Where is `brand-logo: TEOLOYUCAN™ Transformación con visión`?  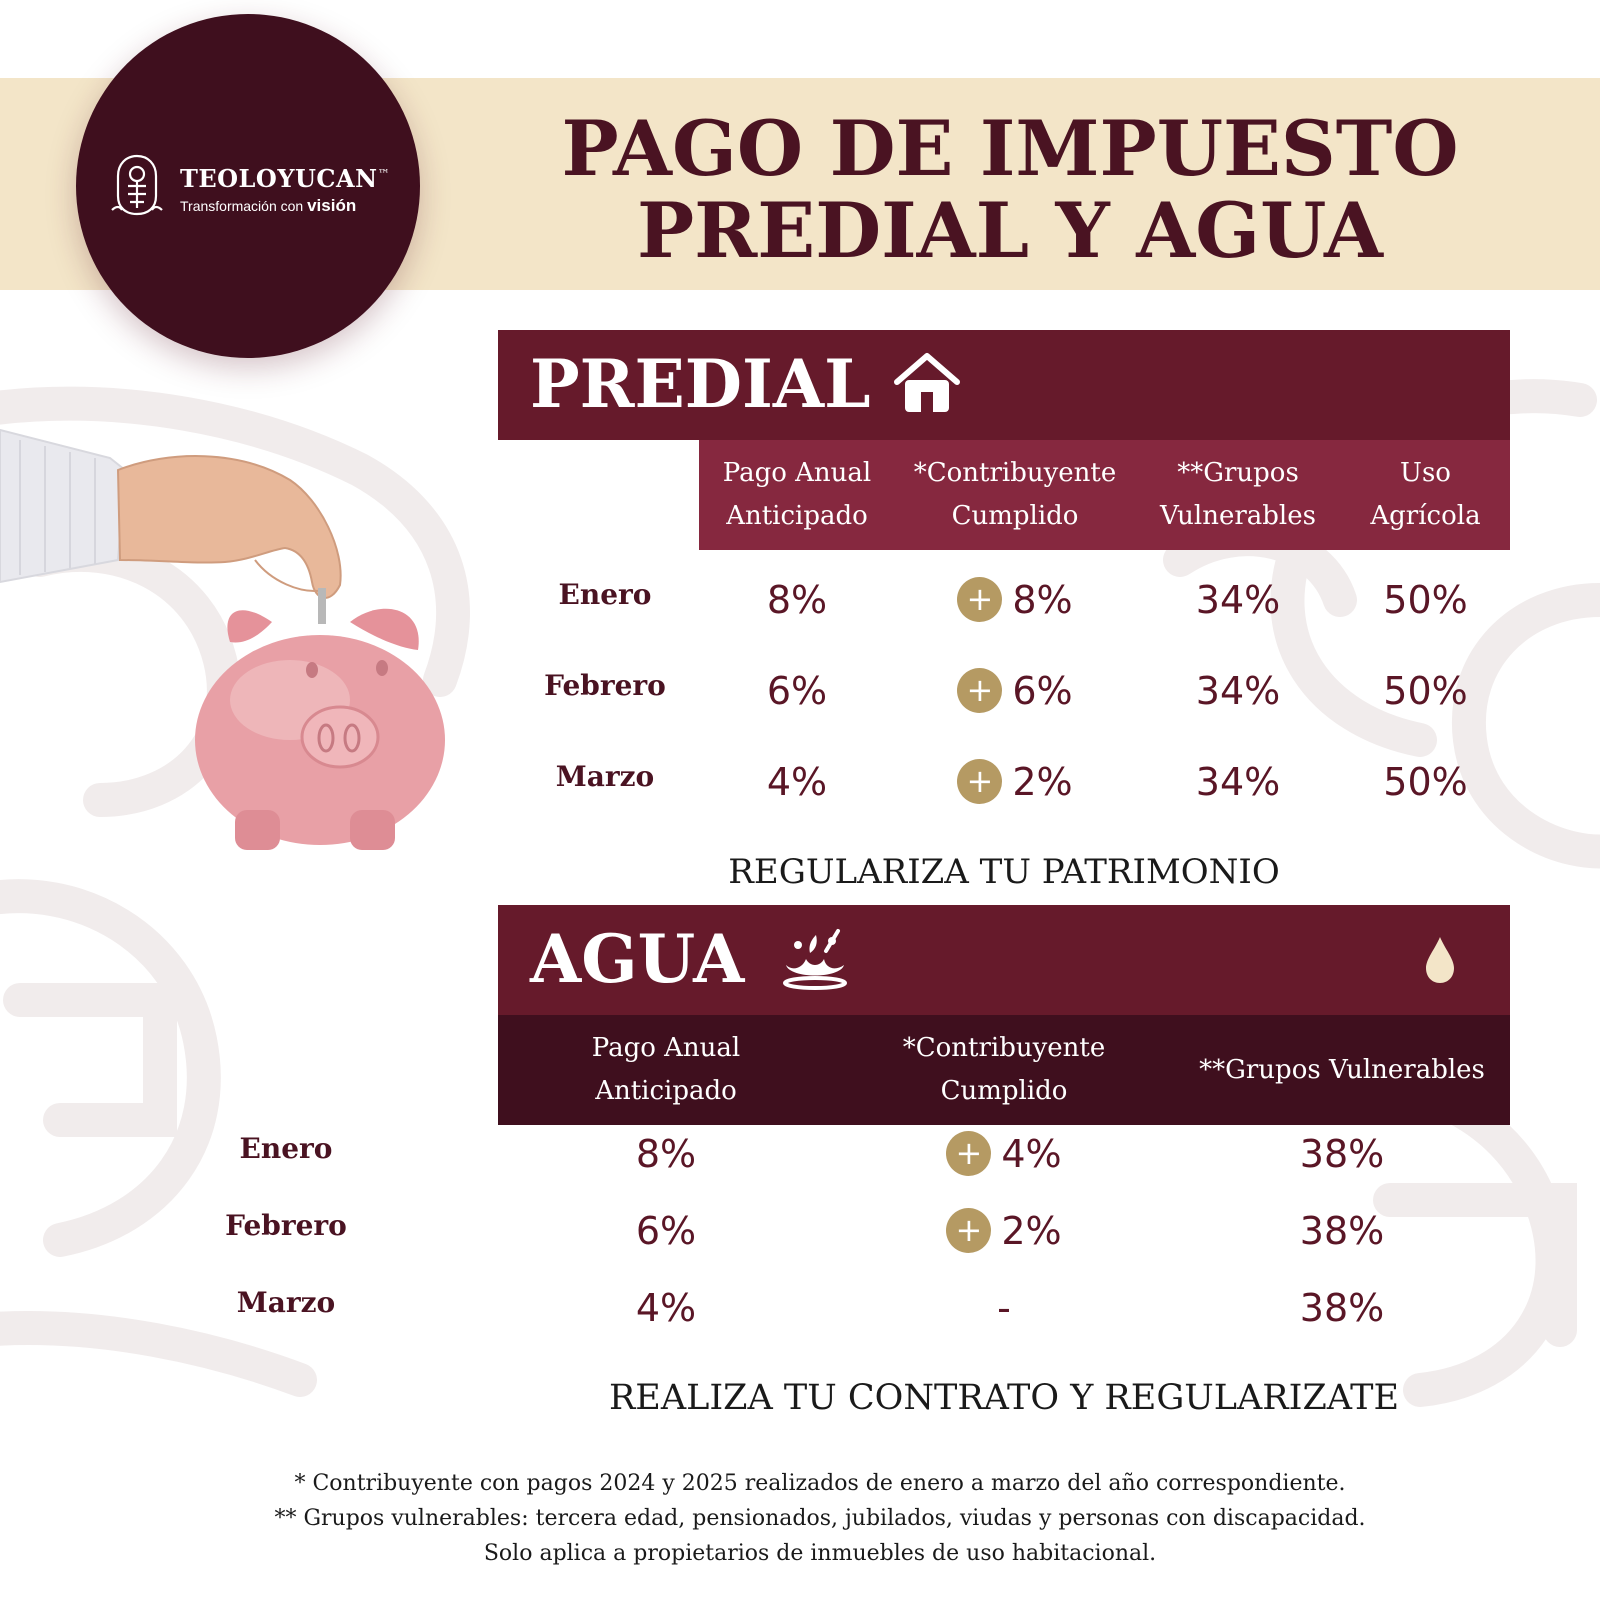 brand-logo: TEOLOYUCAN™ Transformación con visión is located at coordinates (248, 186).